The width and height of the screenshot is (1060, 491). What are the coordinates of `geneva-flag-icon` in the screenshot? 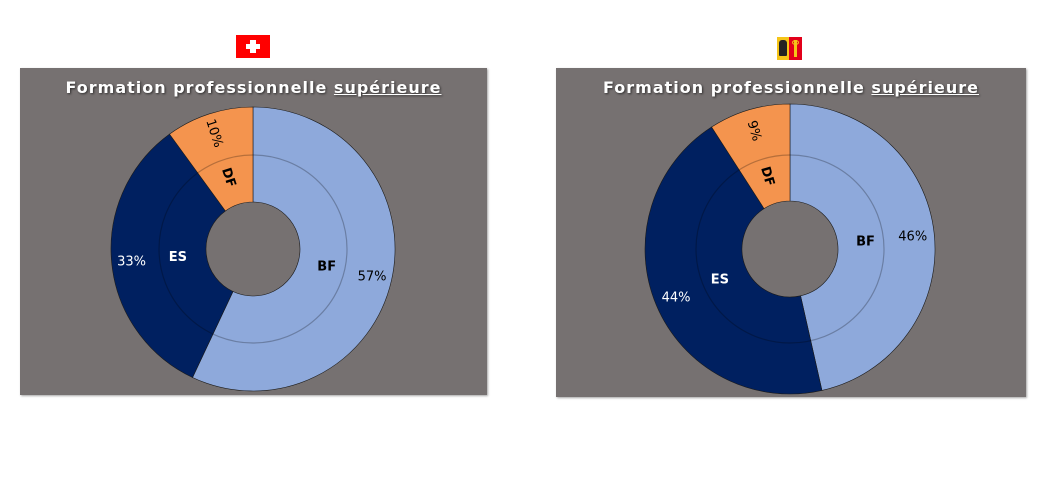 It's located at (789, 48).